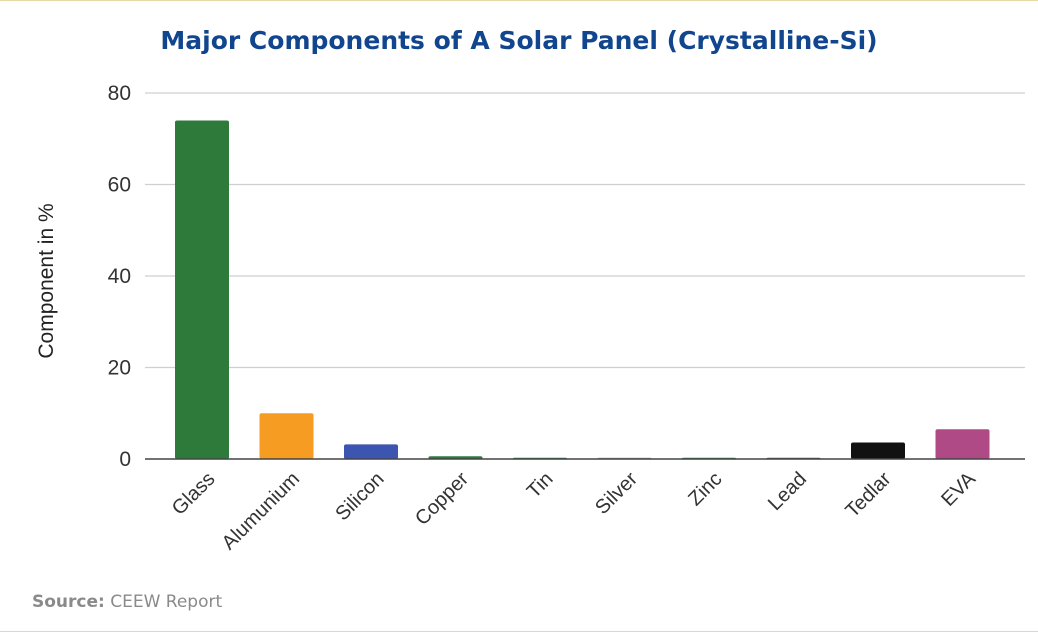 The width and height of the screenshot is (1038, 635). What do you see at coordinates (519, 631) in the screenshot?
I see `bottom-divider` at bounding box center [519, 631].